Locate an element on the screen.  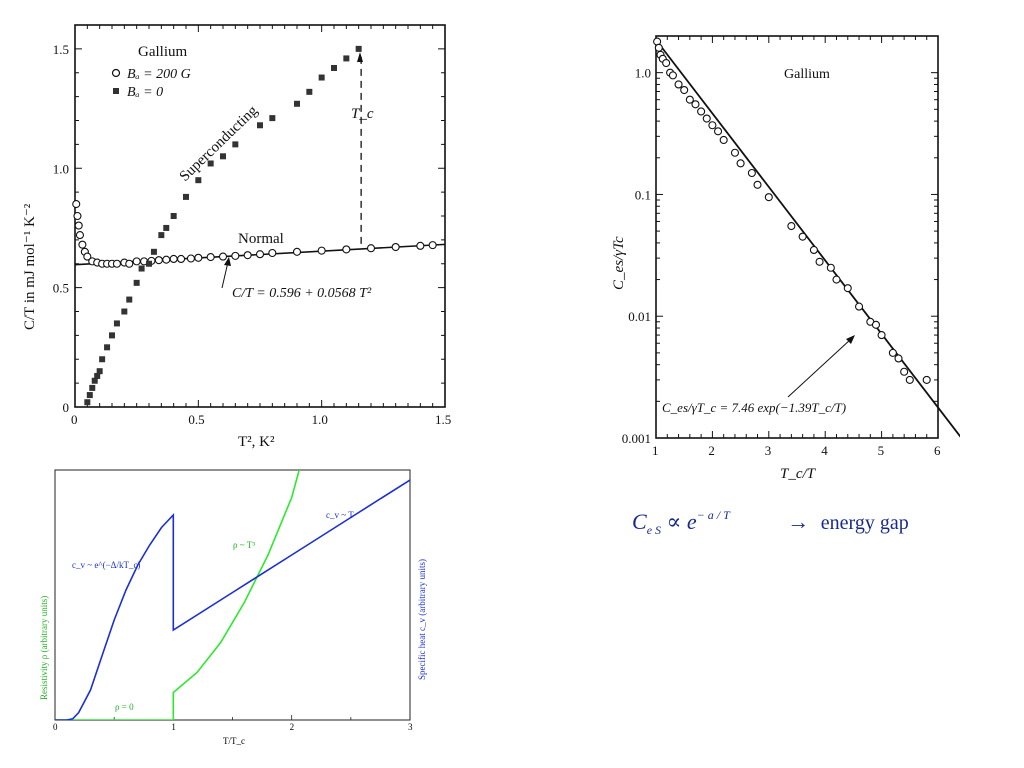
x-tick-label: 6 is located at coordinates (937, 450).